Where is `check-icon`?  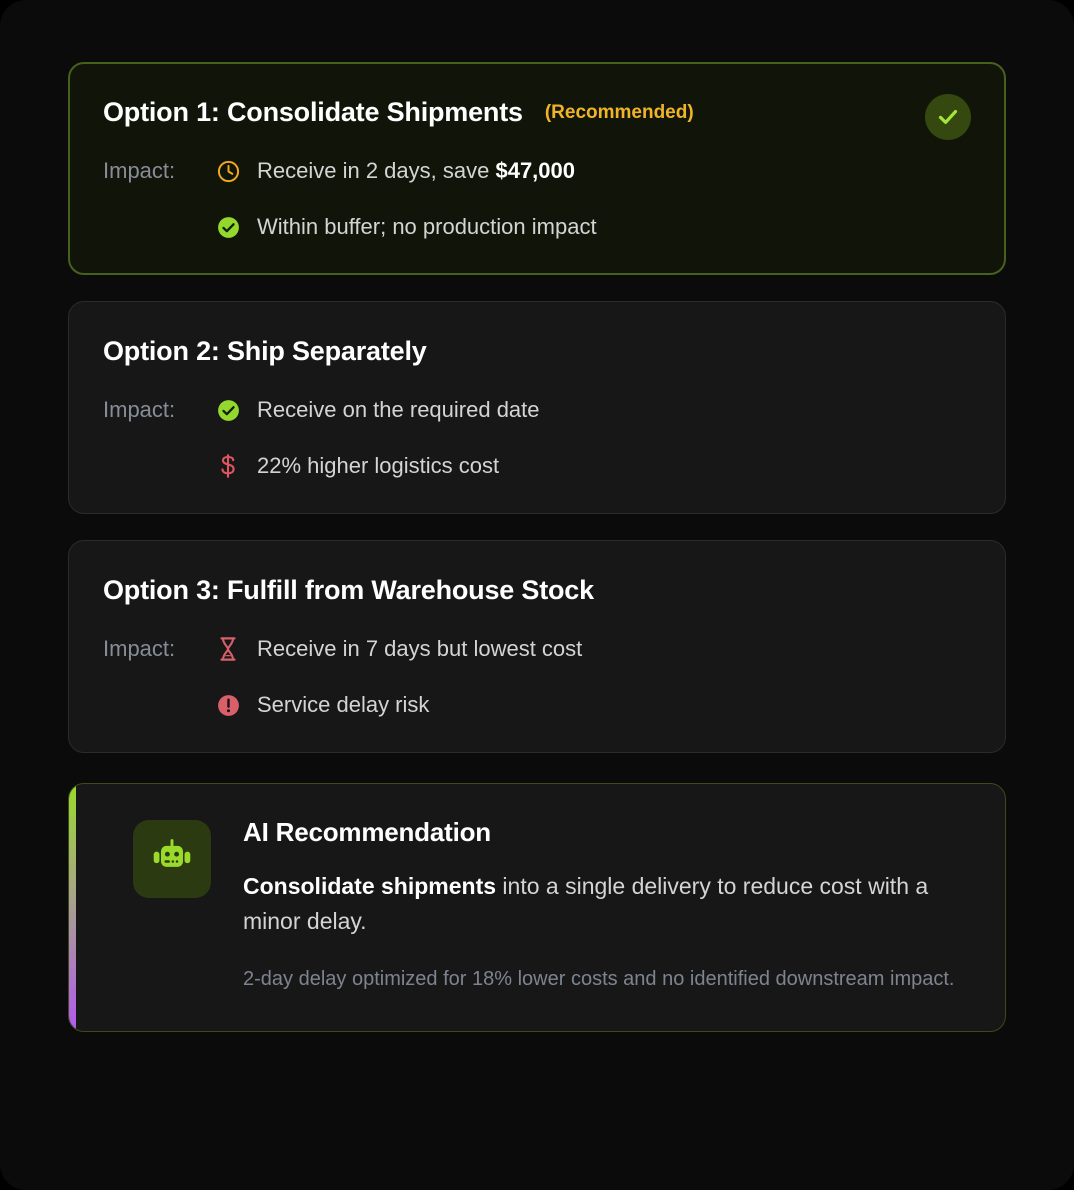
check-icon is located at coordinates (948, 117).